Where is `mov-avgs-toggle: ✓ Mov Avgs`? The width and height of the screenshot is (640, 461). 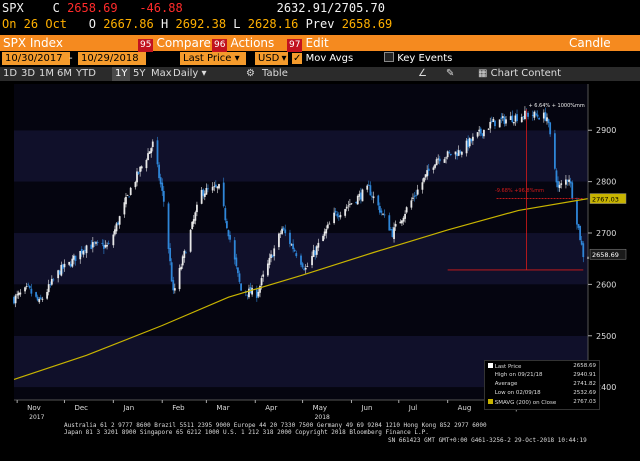
mov-avgs-toggle: ✓ Mov Avgs is located at coordinates (322, 58).